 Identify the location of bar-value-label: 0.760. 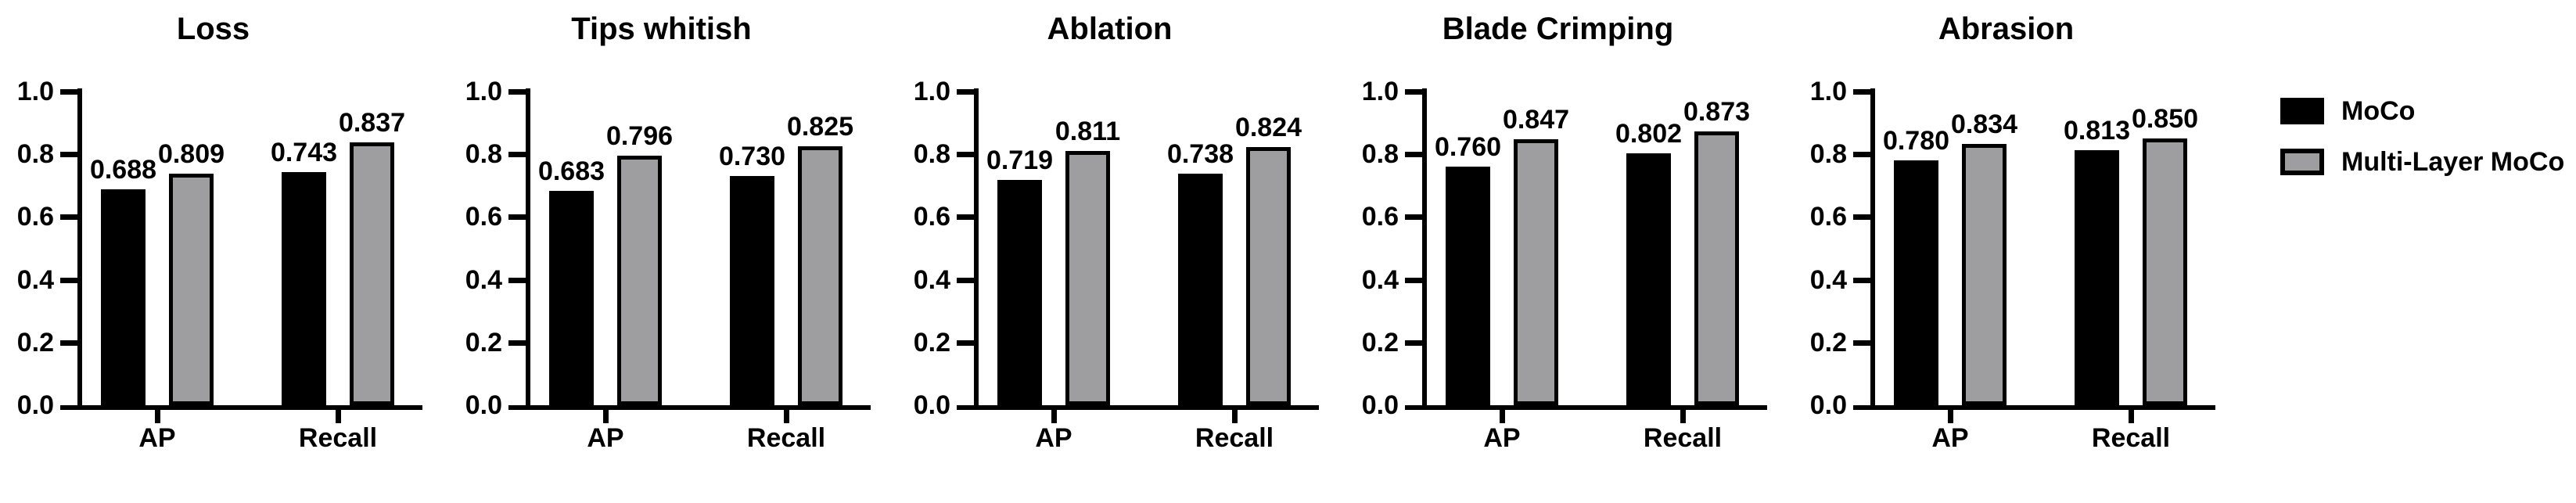
(1468, 147).